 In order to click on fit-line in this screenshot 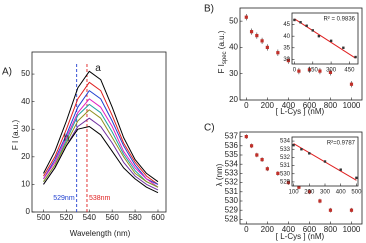, I will do `click(325, 38)`.